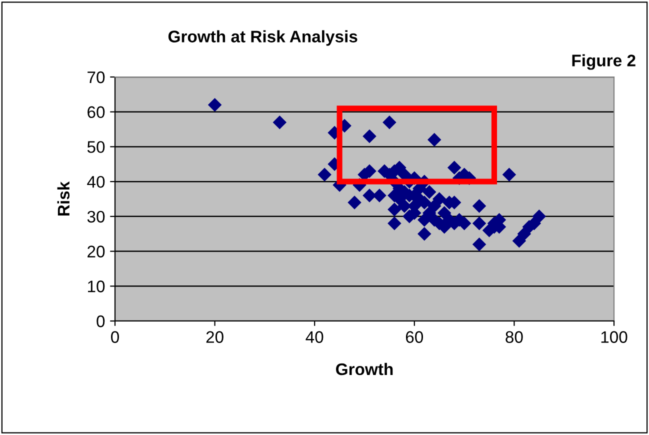 The width and height of the screenshot is (649, 435). Describe the element at coordinates (96, 252) in the screenshot. I see `y-tick-label: 20` at that location.